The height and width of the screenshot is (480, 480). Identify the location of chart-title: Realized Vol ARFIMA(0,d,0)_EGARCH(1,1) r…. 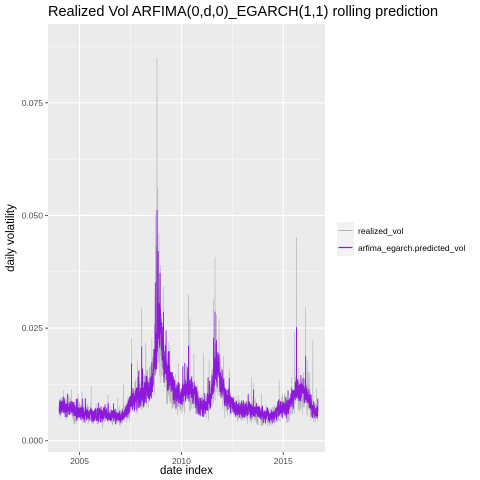
(243, 12).